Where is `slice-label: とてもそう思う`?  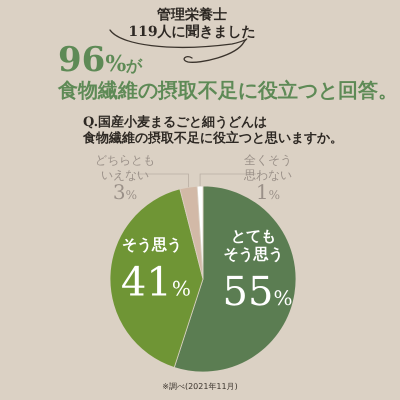 slice-label: とてもそう思う is located at coordinates (254, 245).